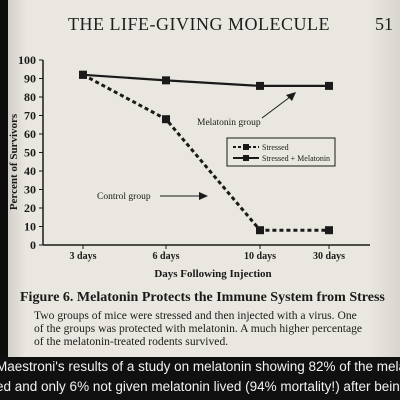 This screenshot has height=400, width=400. Describe the element at coordinates (14, 161) in the screenshot. I see `y-axis-label: Percent of Survivors` at that location.